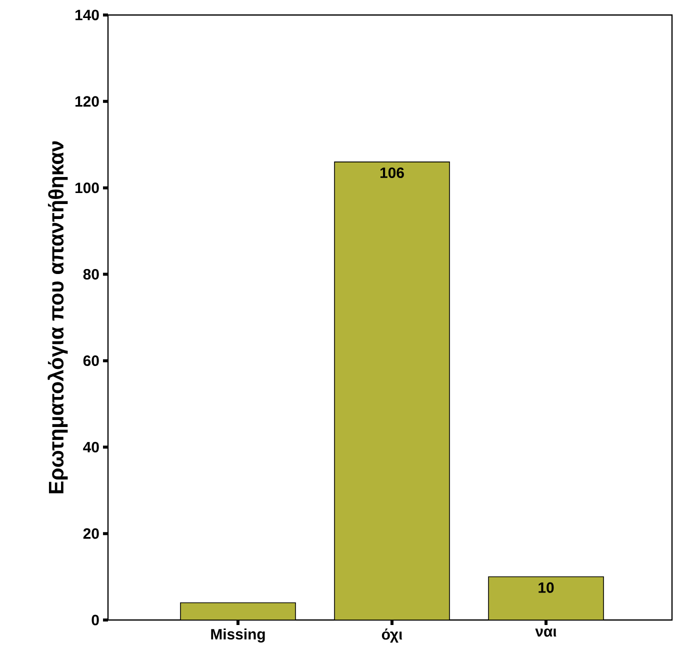 This screenshot has width=681, height=659. What do you see at coordinates (91, 533) in the screenshot?
I see `y-tick-label: 20` at bounding box center [91, 533].